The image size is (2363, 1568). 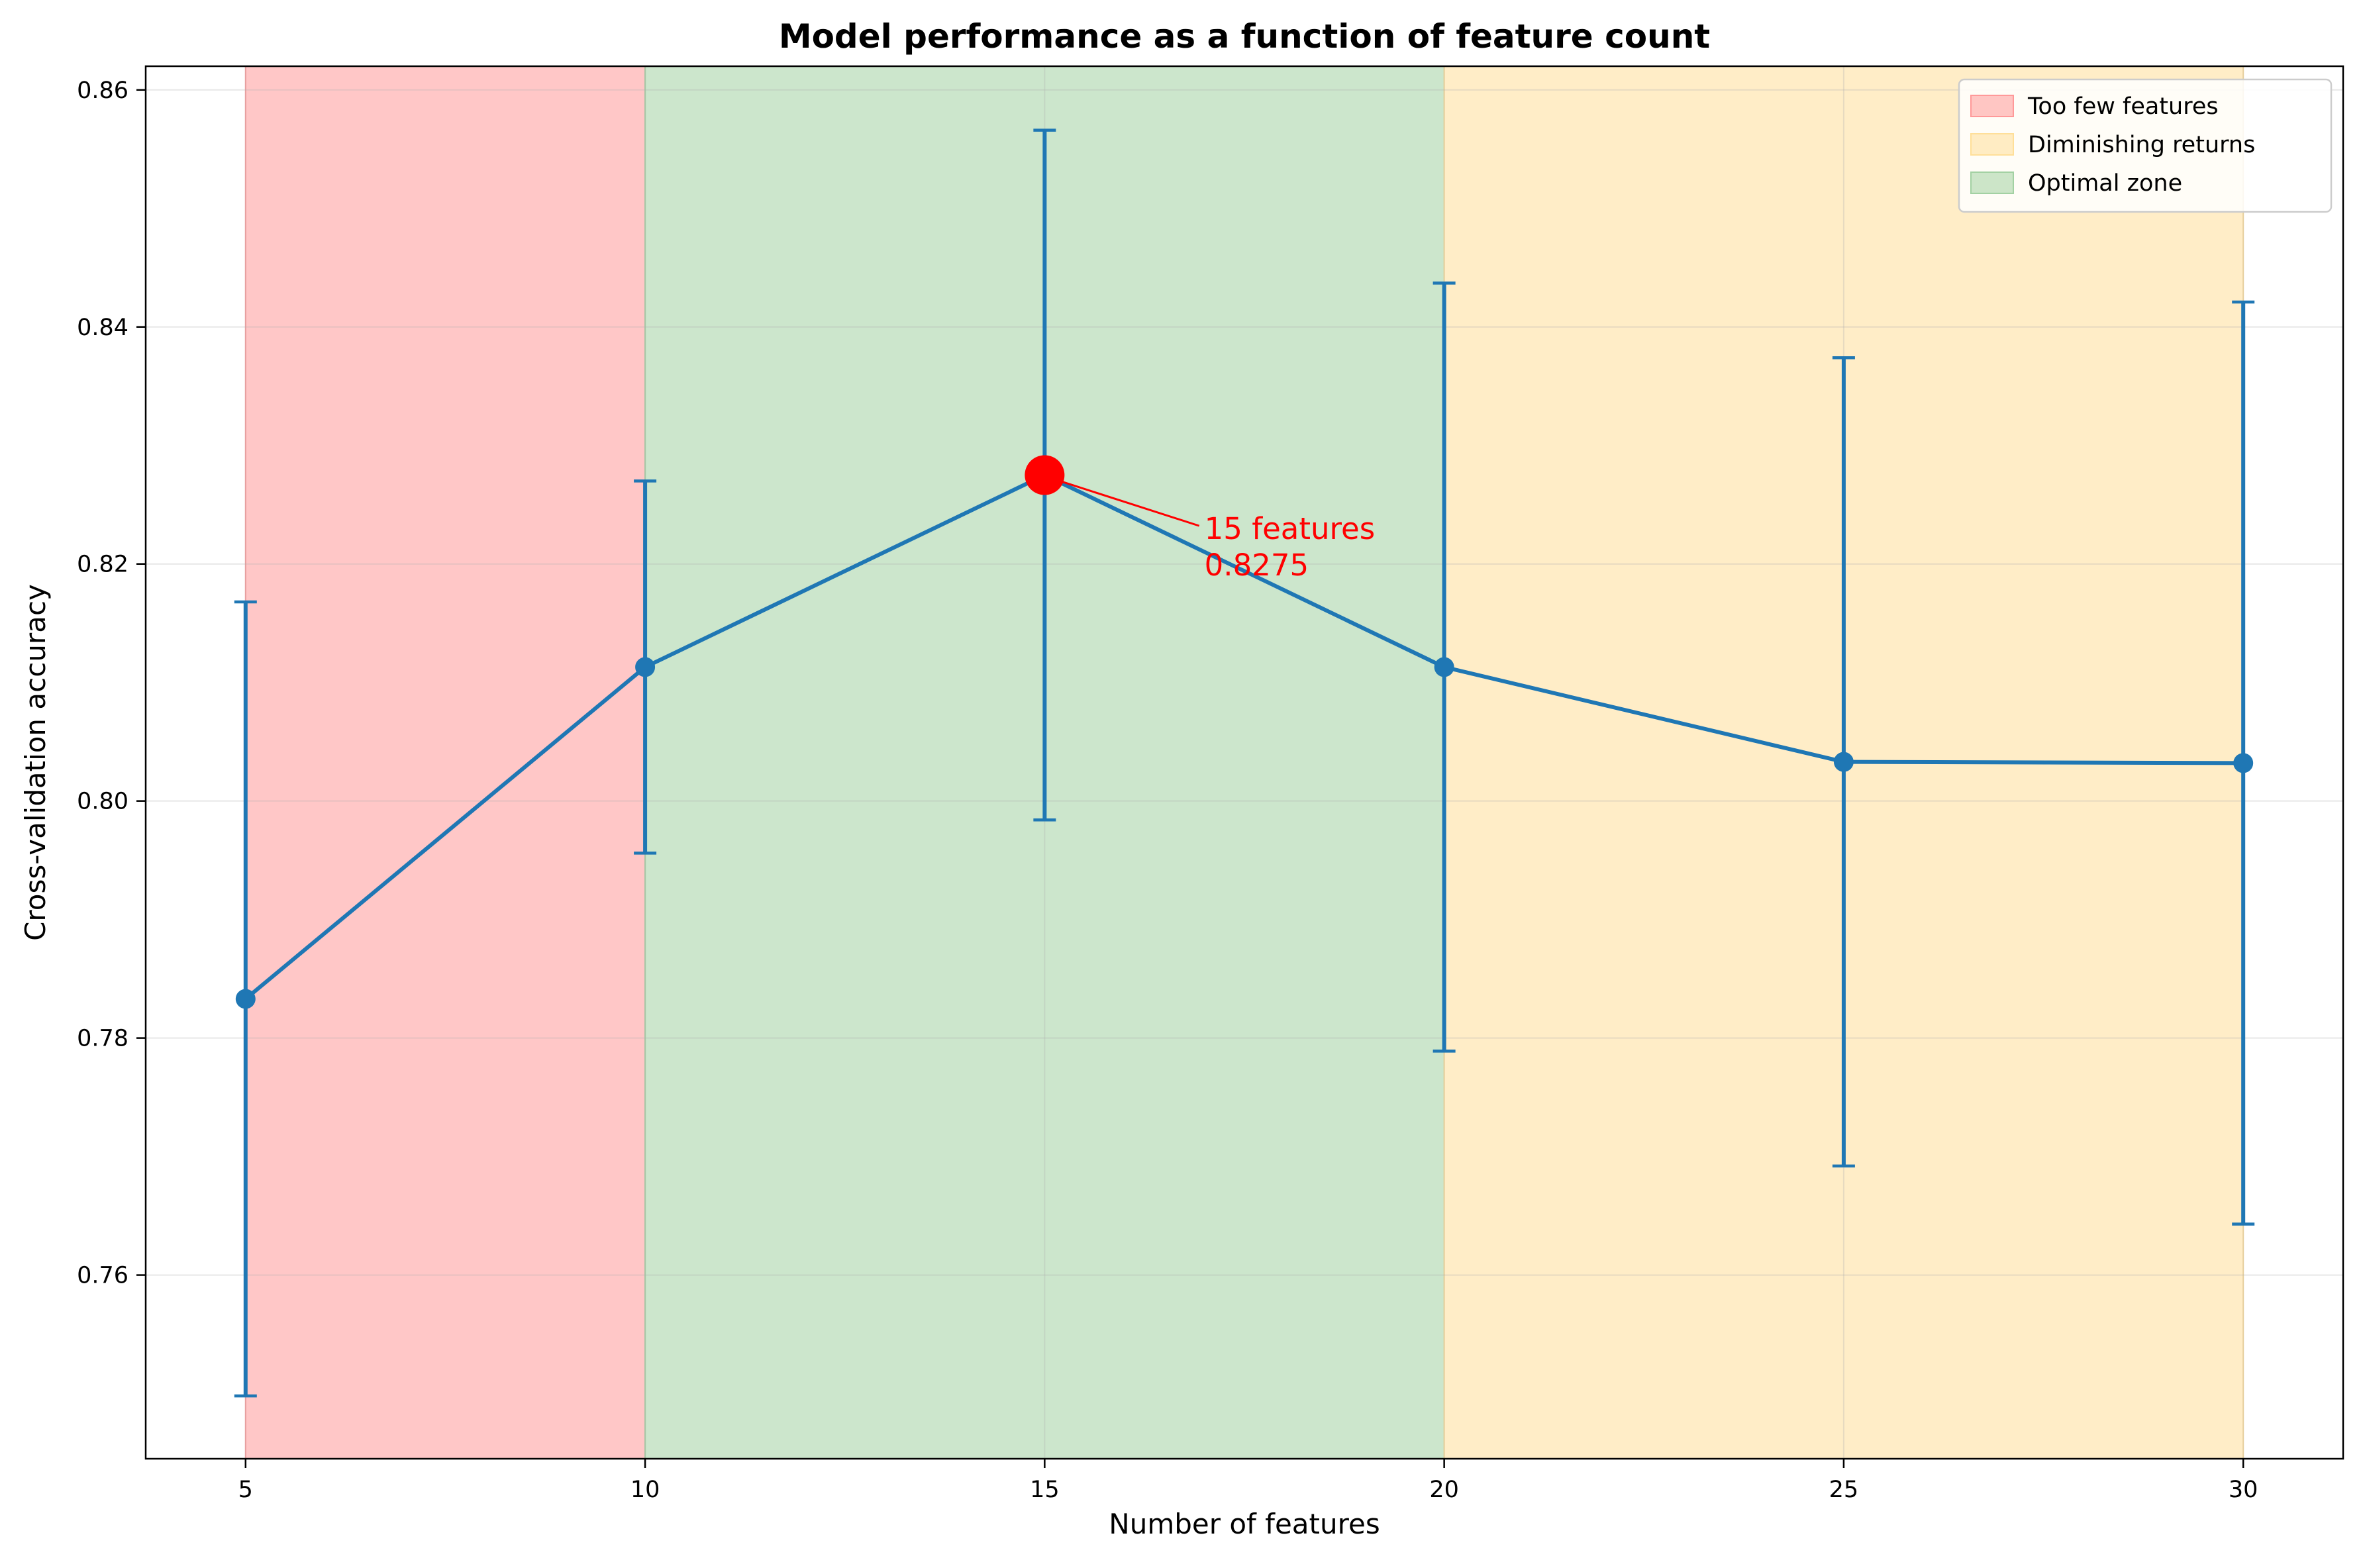 I want to click on y-tick-label-1: 0.78, so click(x=103, y=1039).